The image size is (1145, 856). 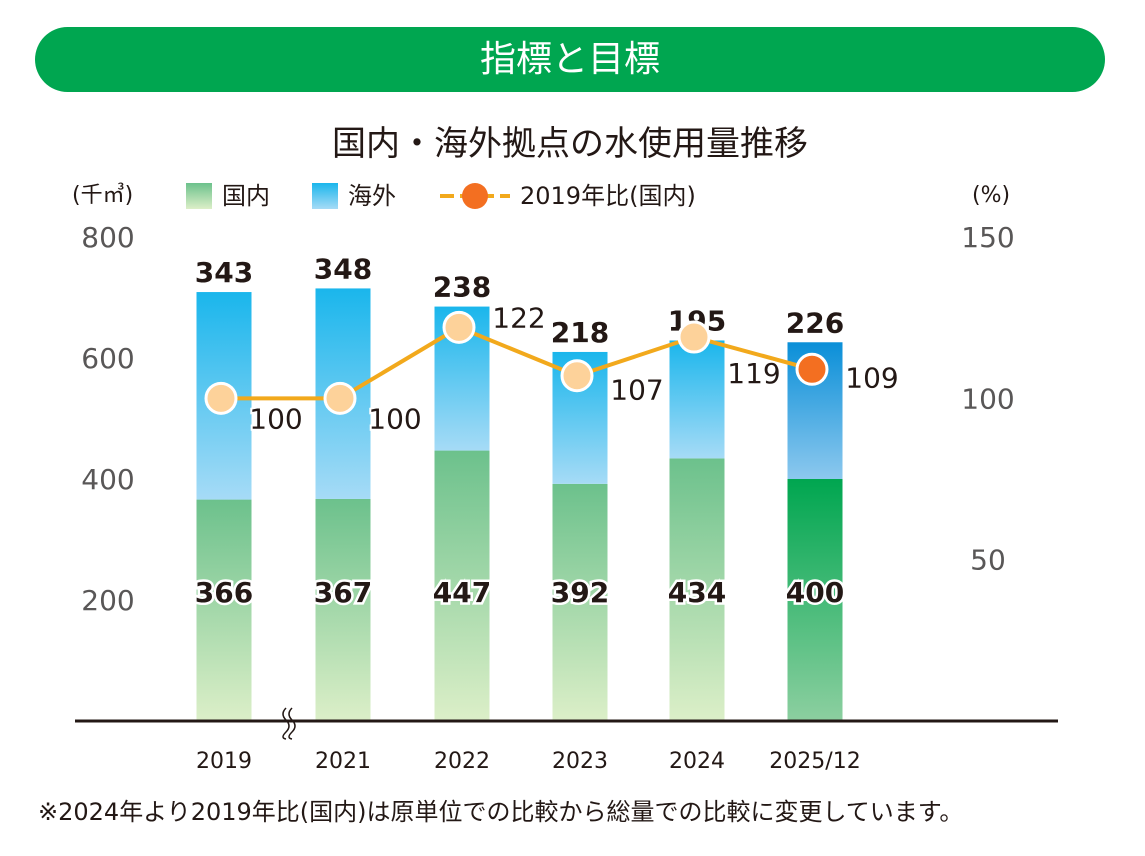 I want to click on right-axis-unit: (%), so click(x=991, y=195).